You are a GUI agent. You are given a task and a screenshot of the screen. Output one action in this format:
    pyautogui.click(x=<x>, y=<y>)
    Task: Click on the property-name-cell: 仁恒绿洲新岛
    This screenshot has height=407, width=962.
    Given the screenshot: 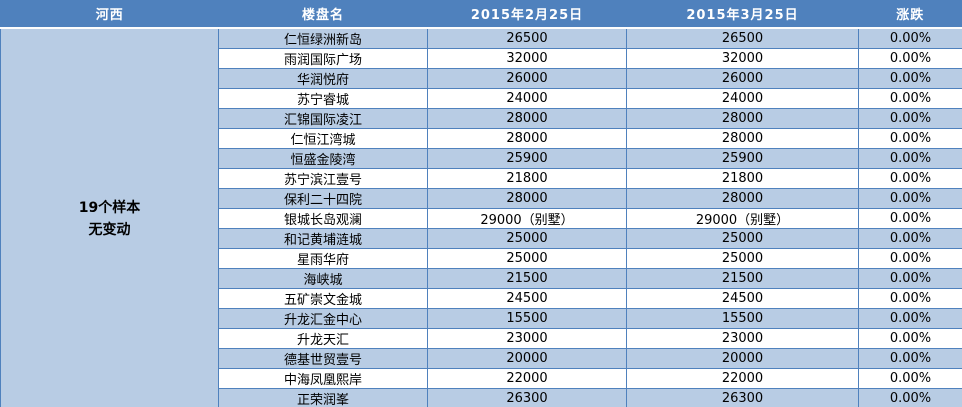 What is the action you would take?
    pyautogui.click(x=323, y=38)
    